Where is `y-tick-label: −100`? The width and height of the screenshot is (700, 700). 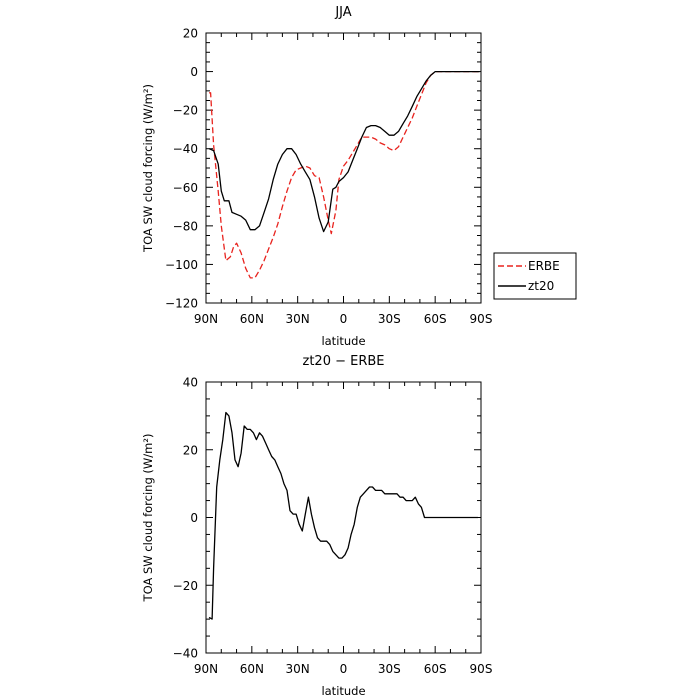
y-tick-label: −100 is located at coordinates (181, 265).